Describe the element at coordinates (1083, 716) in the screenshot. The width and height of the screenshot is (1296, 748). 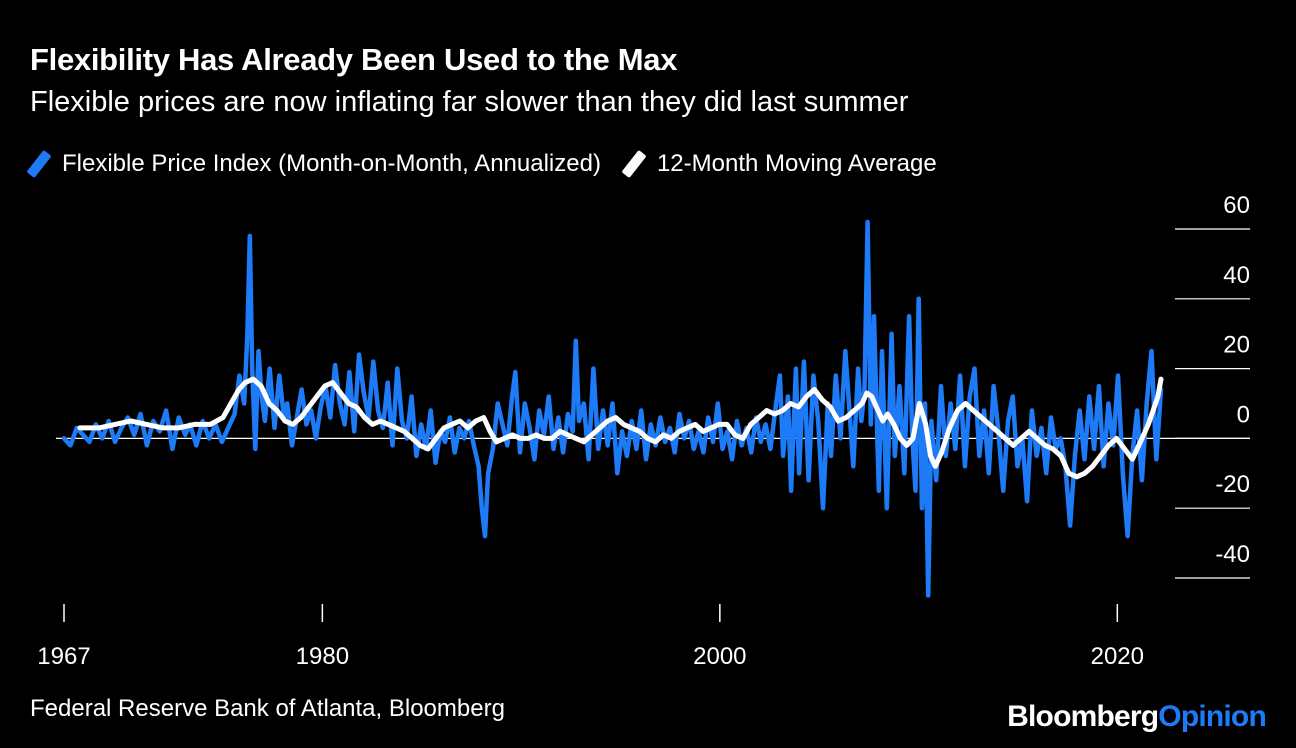
I see `brand-part-bloomberg: Bloomberg` at that location.